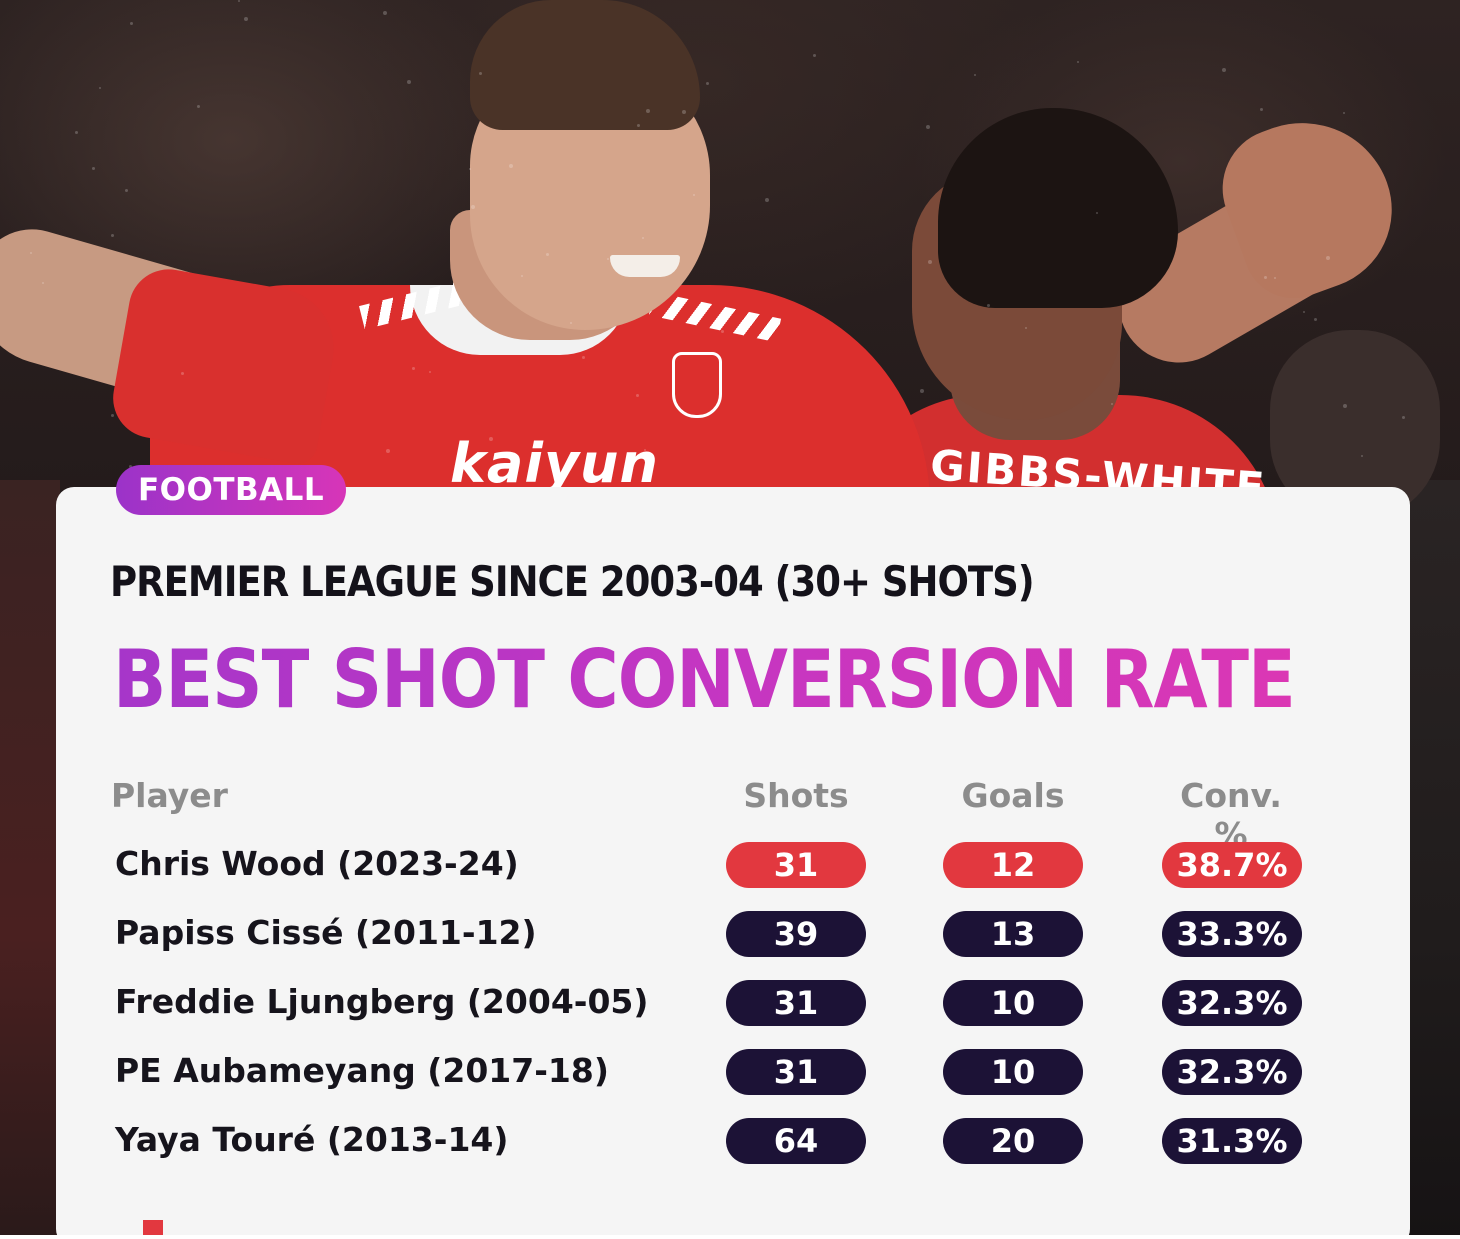 The image size is (1460, 1239). Describe the element at coordinates (317, 863) in the screenshot. I see `player-name: Chris Wood (2023-24)` at that location.